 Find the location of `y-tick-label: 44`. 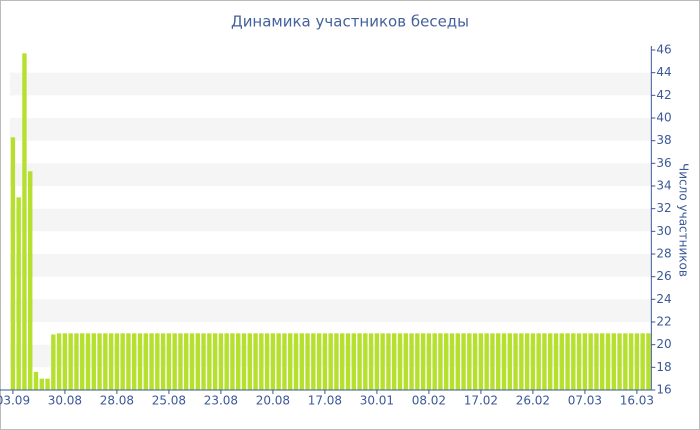

y-tick-label: 44 is located at coordinates (663, 72).